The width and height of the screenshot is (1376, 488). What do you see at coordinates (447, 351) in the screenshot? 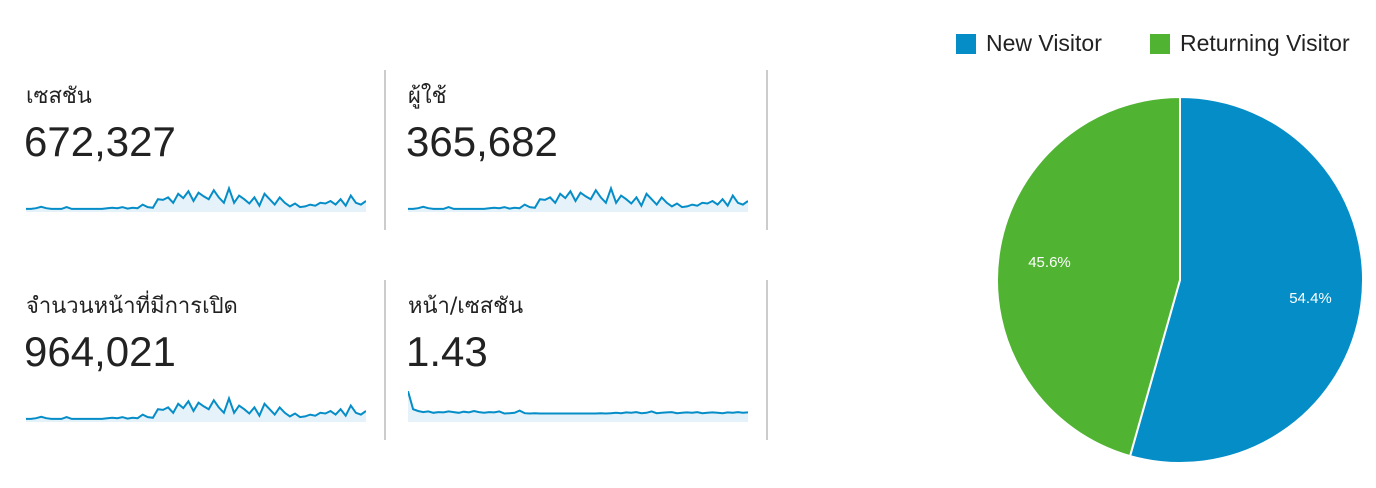
I see `metric-value: 1.43` at bounding box center [447, 351].